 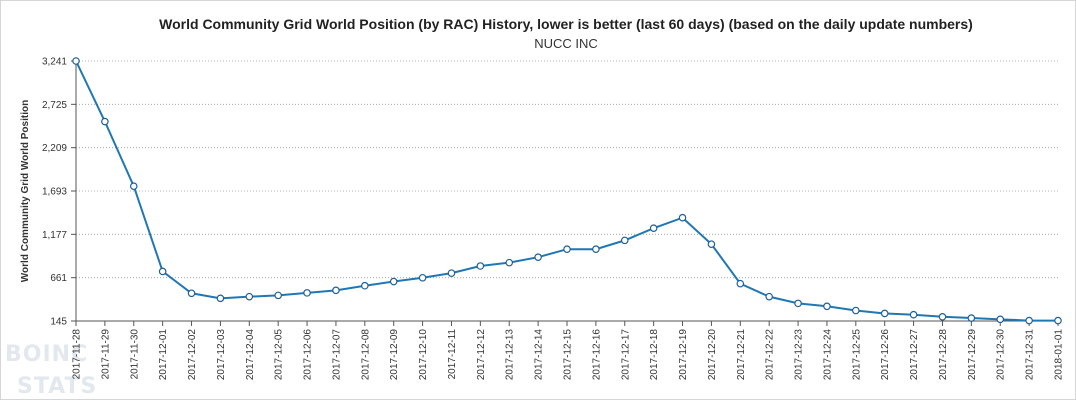 What do you see at coordinates (566, 43) in the screenshot?
I see `chart-subtitle: NUCC INC` at bounding box center [566, 43].